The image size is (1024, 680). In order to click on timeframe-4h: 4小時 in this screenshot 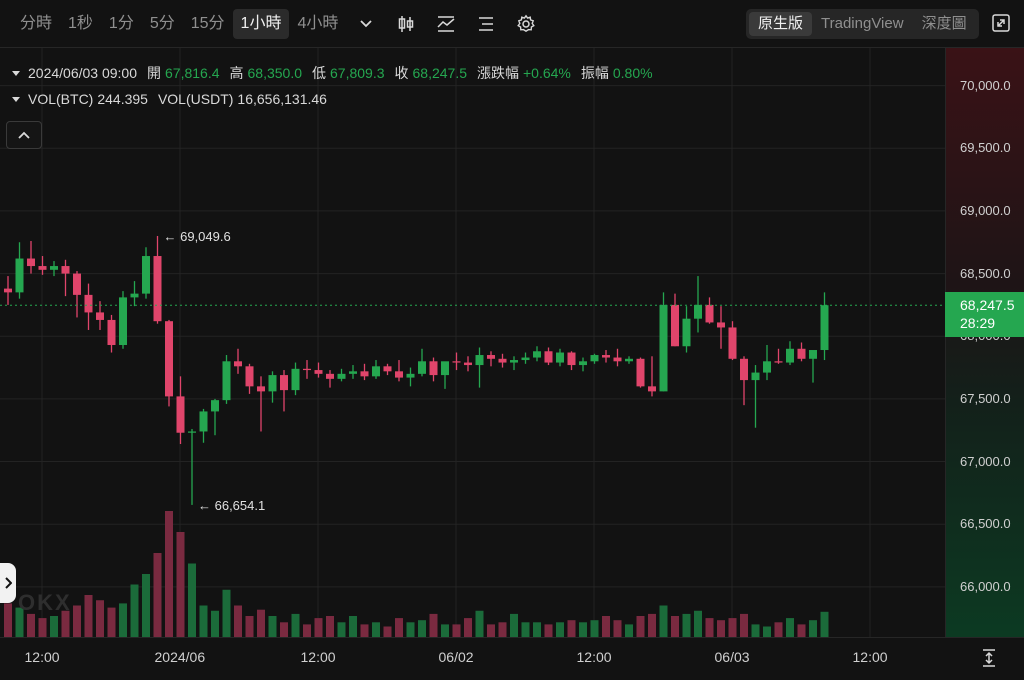, I will do `click(318, 23)`.